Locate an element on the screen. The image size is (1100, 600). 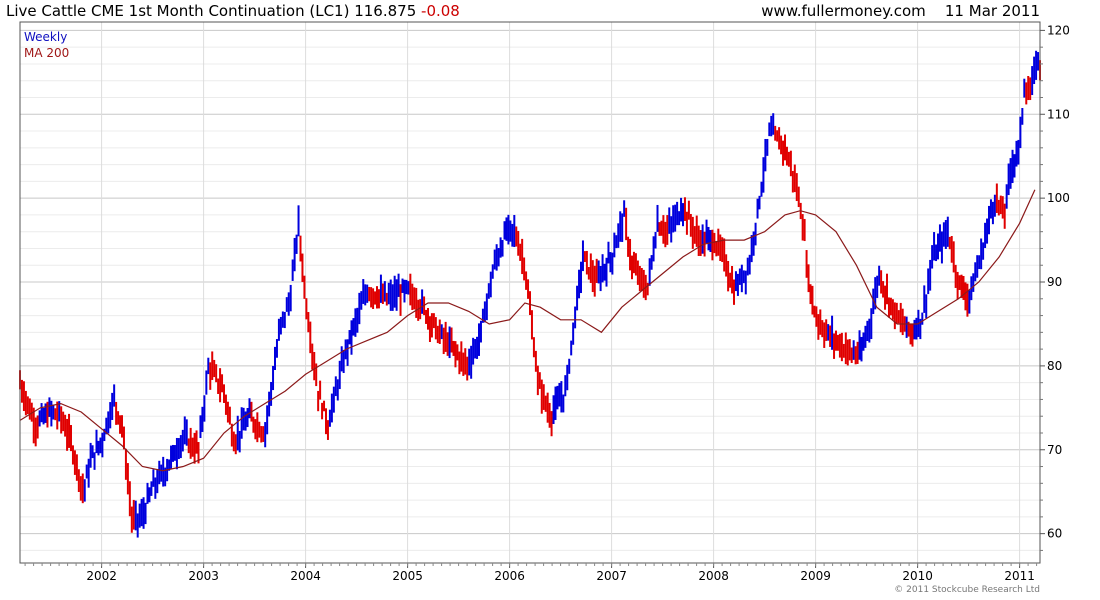
x-tick-label: 2007 is located at coordinates (611, 576).